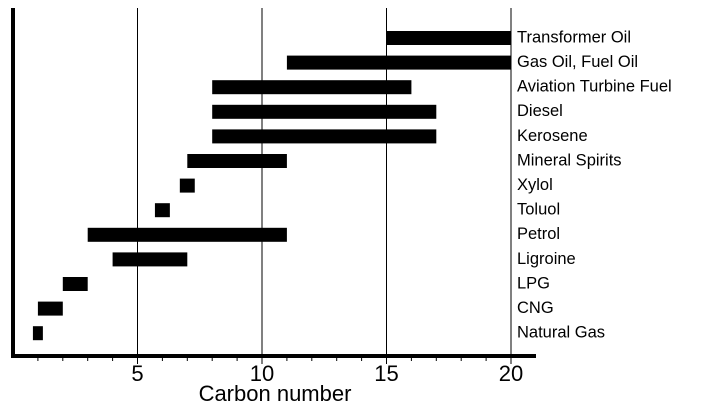 This screenshot has height=405, width=713. I want to click on x-tick-label: 10, so click(262, 373).